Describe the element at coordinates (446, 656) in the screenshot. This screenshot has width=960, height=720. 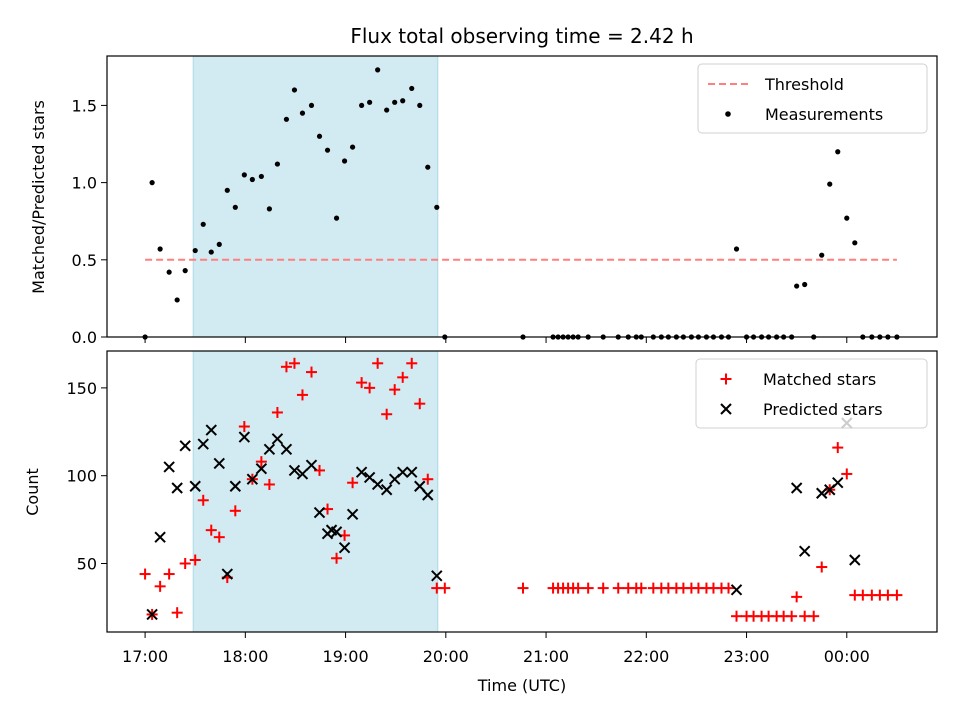
I see `x-tick-label: 20:00` at that location.